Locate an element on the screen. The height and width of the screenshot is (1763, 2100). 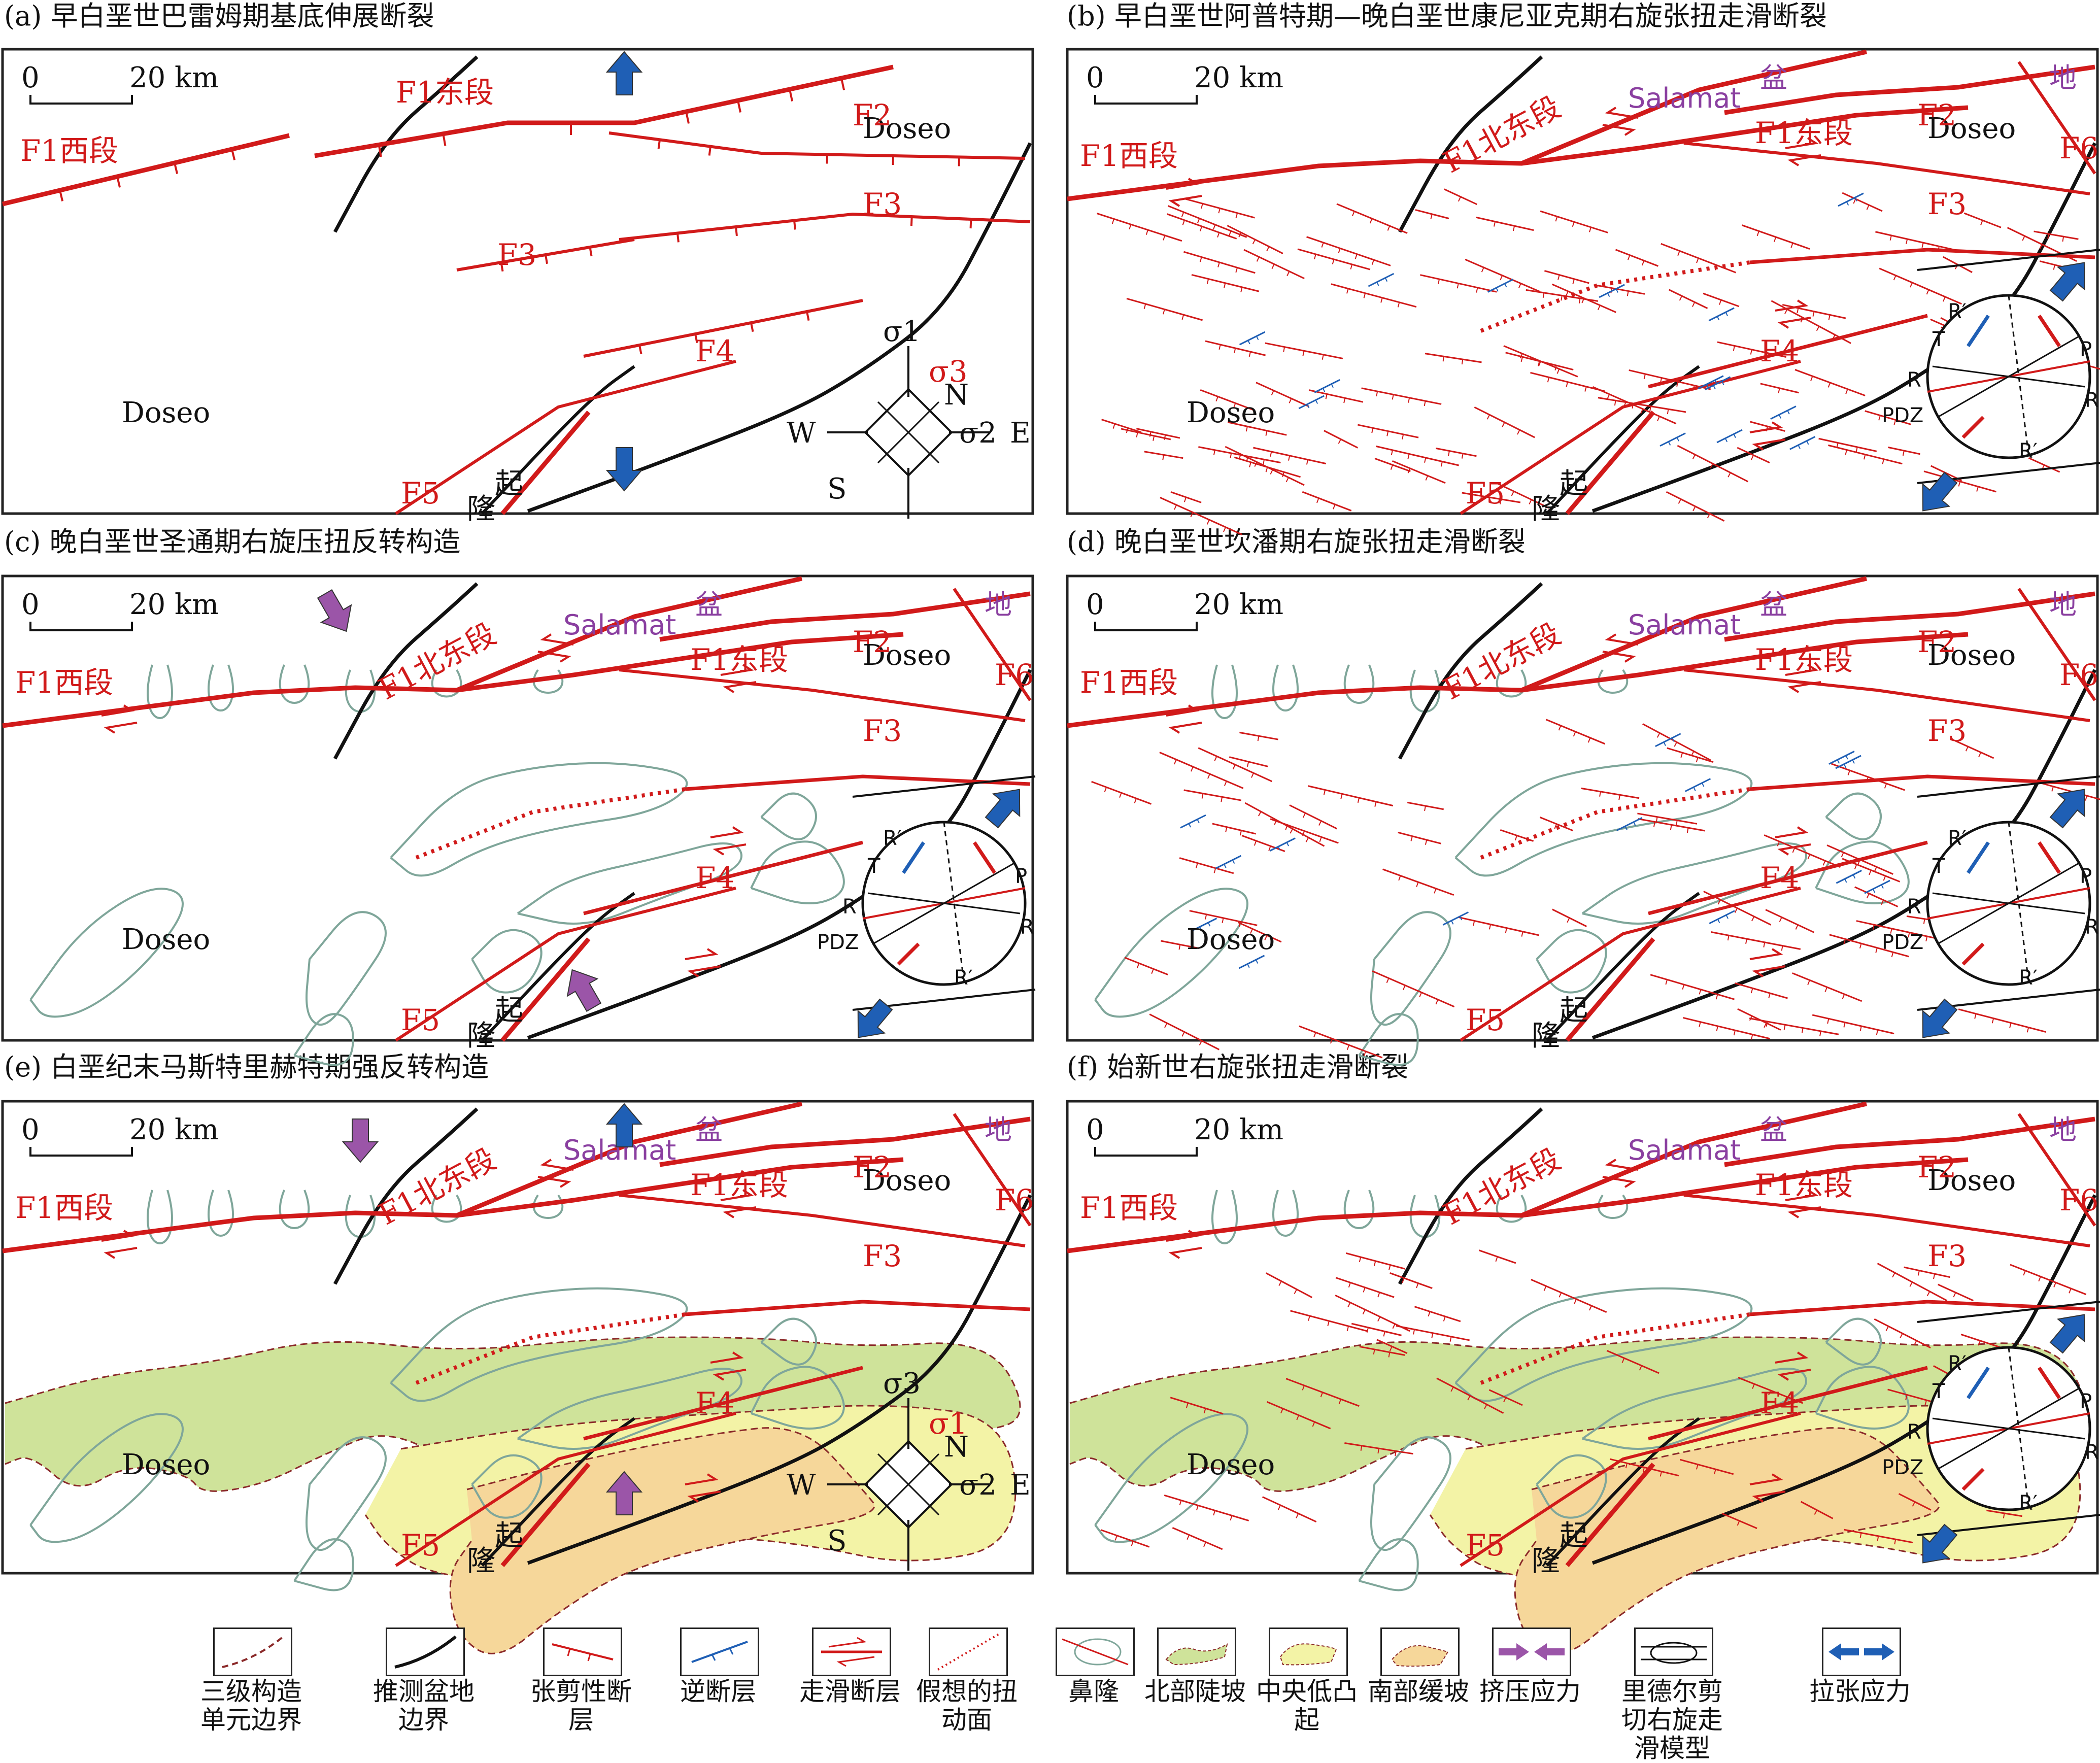
legend-label: 挤压应力 is located at coordinates (1530, 1692).